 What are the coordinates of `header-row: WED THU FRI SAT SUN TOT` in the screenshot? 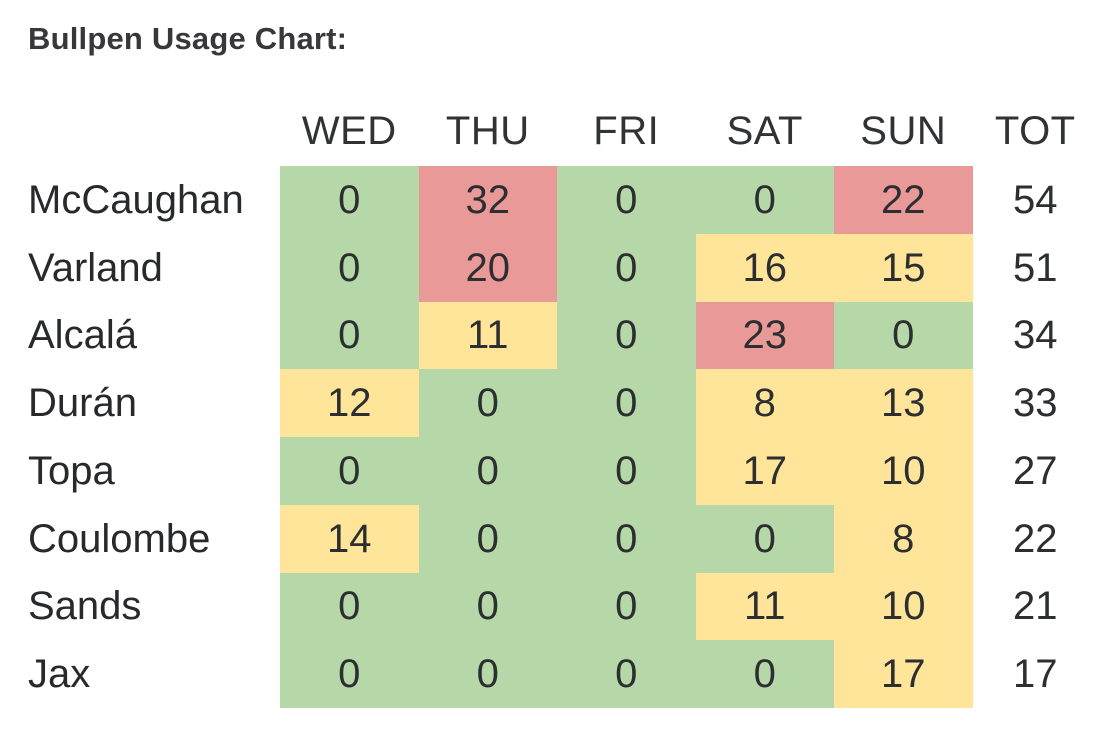 It's located at (549, 131).